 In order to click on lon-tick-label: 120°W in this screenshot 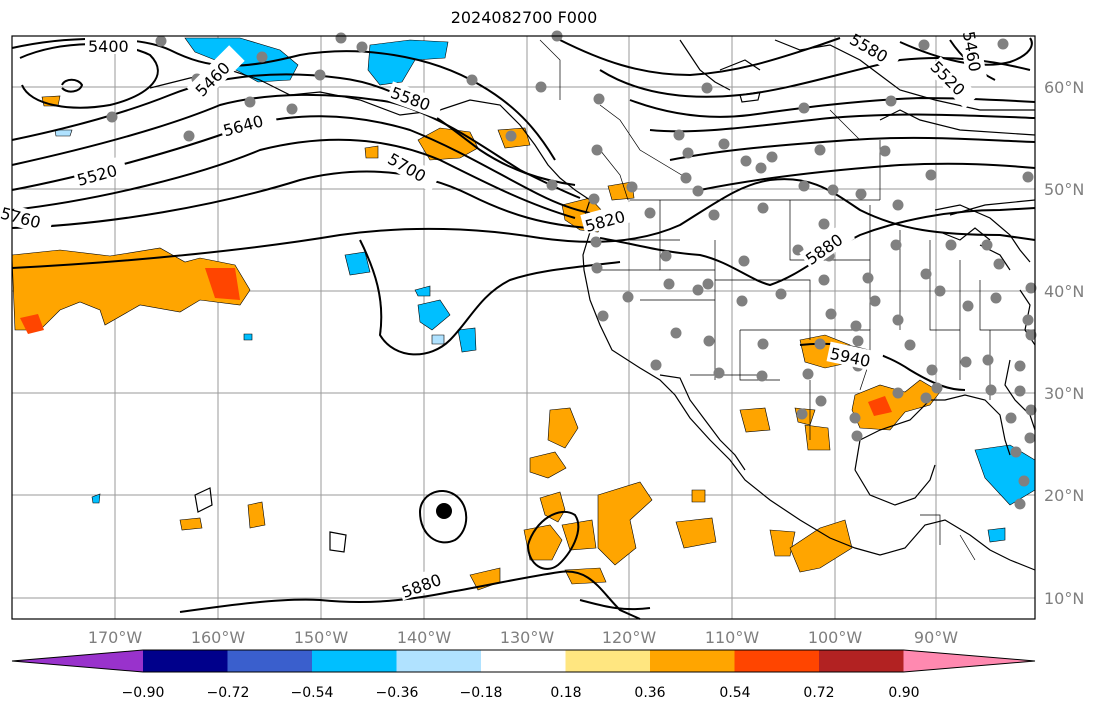, I will do `click(629, 637)`.